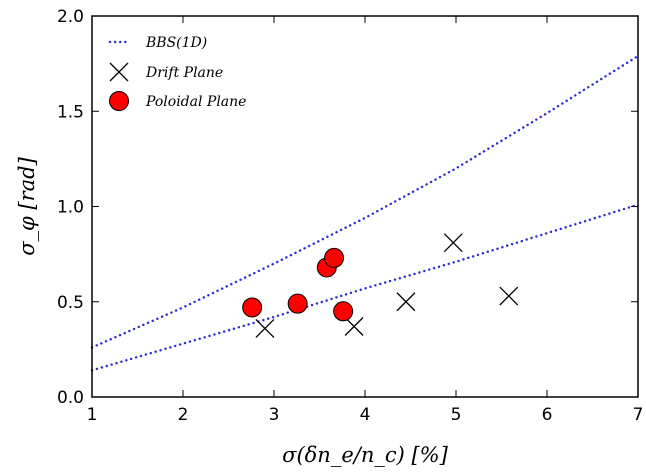 The image size is (646, 472). What do you see at coordinates (176, 43) in the screenshot?
I see `legend-bbs-label: BBS(1D)` at bounding box center [176, 43].